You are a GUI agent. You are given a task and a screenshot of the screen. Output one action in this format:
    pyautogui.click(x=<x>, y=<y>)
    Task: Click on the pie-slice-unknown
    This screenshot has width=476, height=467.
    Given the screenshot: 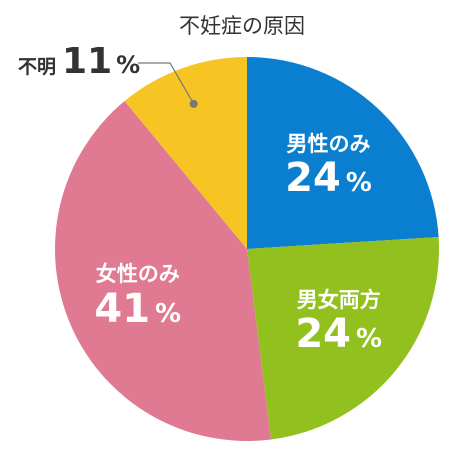 What is the action you would take?
    pyautogui.click(x=185, y=153)
    